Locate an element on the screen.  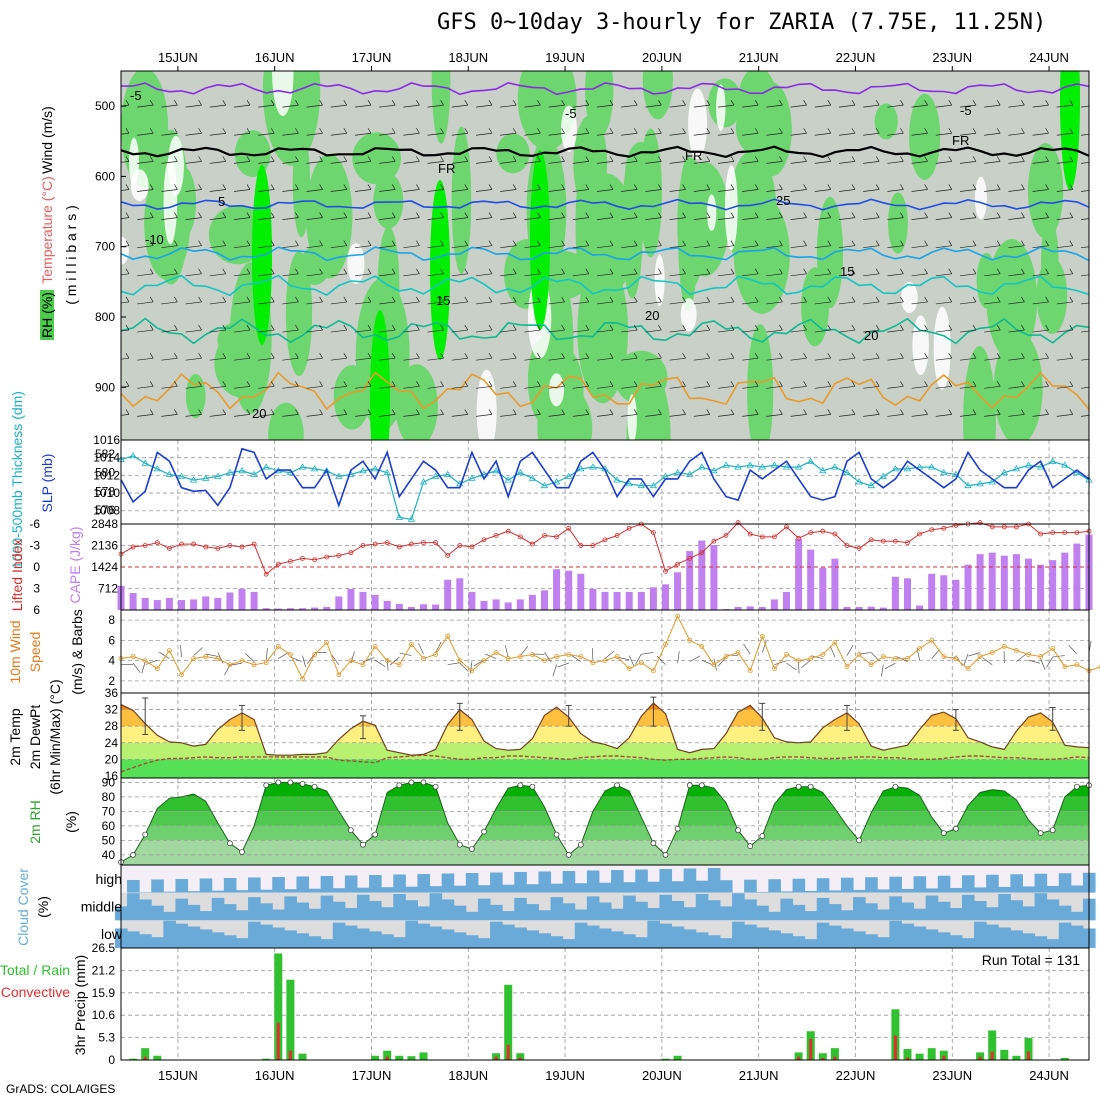
ua-temp-label: Temperature (°C) is located at coordinates (47, 230).